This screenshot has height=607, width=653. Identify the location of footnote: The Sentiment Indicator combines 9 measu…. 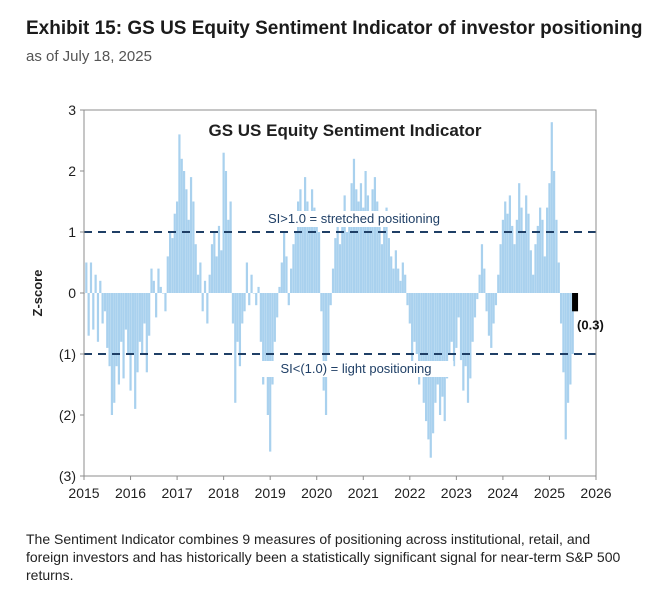
(323, 557).